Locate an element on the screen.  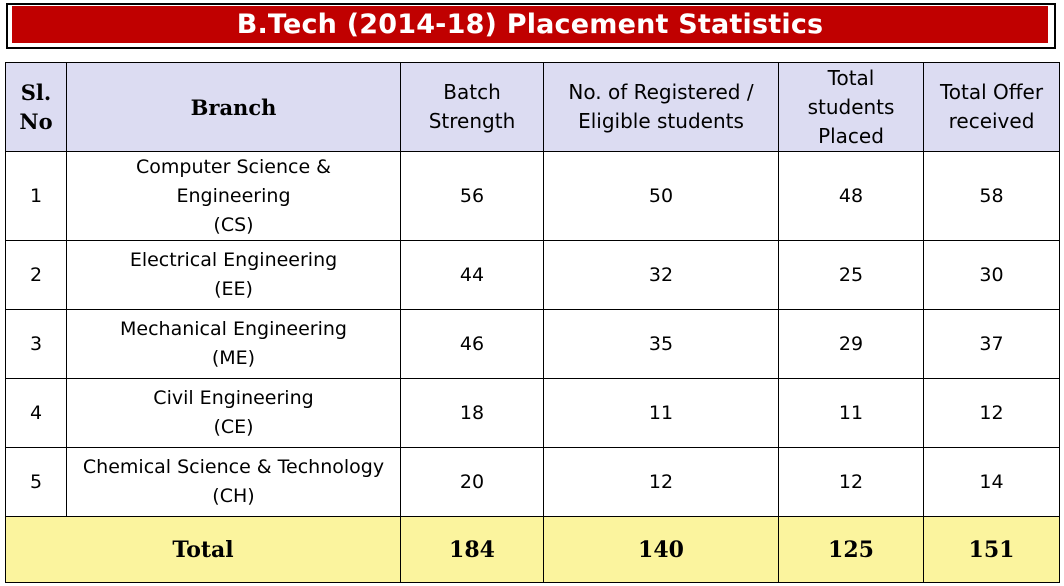
cell-batch-strength: 18 is located at coordinates (472, 413).